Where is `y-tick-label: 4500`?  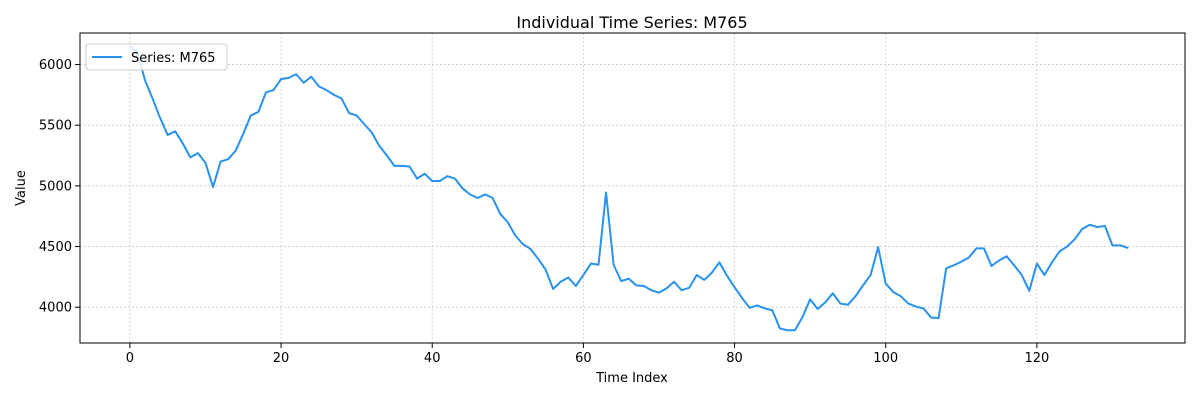
y-tick-label: 4500 is located at coordinates (55, 247).